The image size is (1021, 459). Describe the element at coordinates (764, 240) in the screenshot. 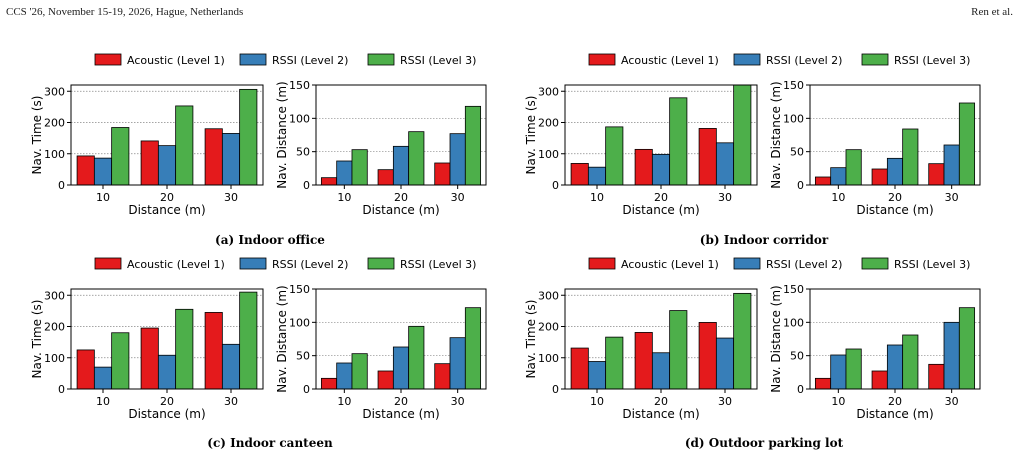

I see `panel-caption: (b) Indoor corridor` at that location.